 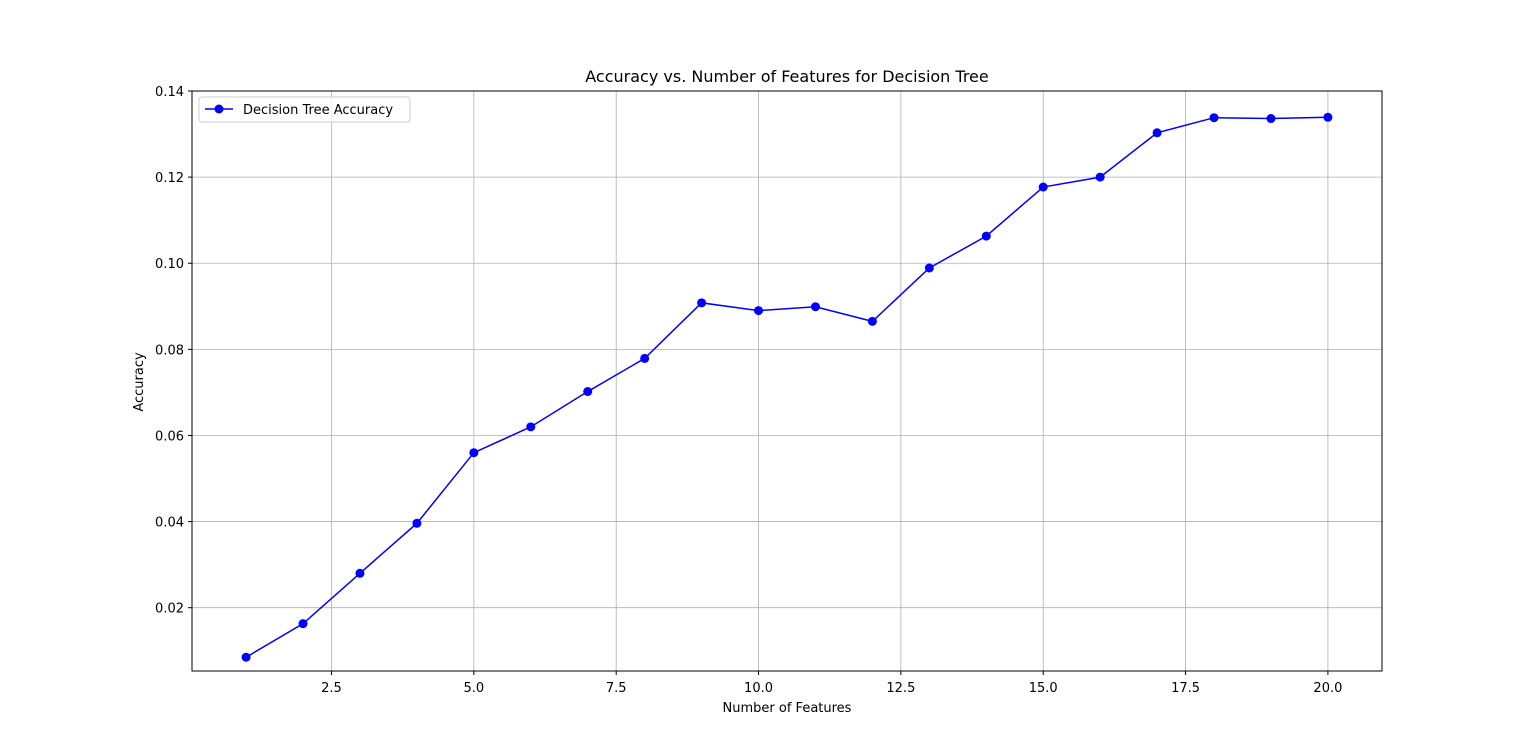 I want to click on legend-label: Decision Tree Accuracy, so click(x=318, y=110).